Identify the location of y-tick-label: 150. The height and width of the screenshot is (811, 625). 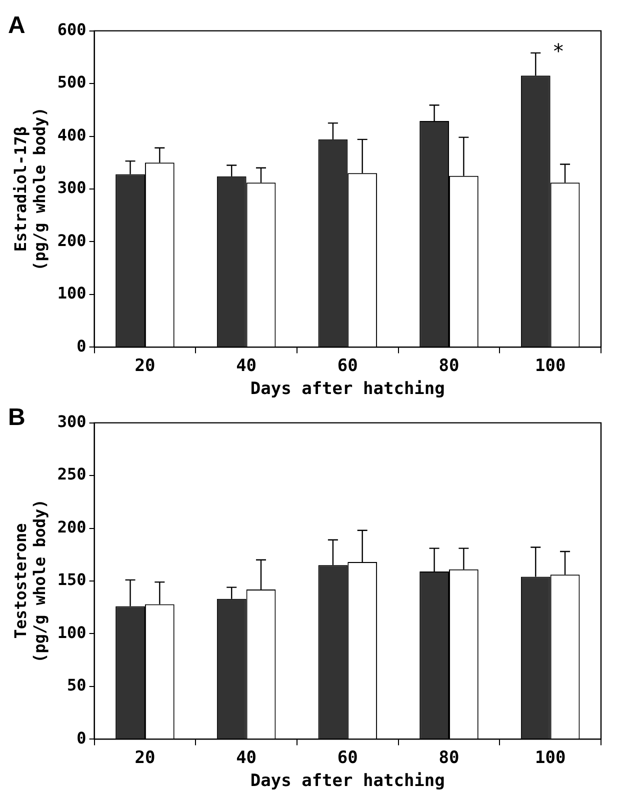
(71, 580).